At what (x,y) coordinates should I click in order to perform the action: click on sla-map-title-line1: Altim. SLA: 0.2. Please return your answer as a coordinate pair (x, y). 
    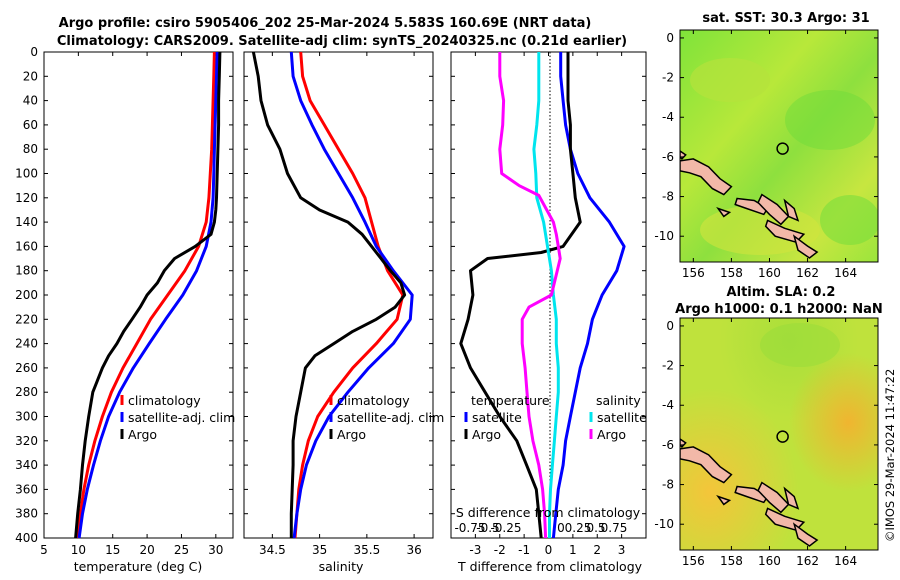
    Looking at the image, I should click on (781, 292).